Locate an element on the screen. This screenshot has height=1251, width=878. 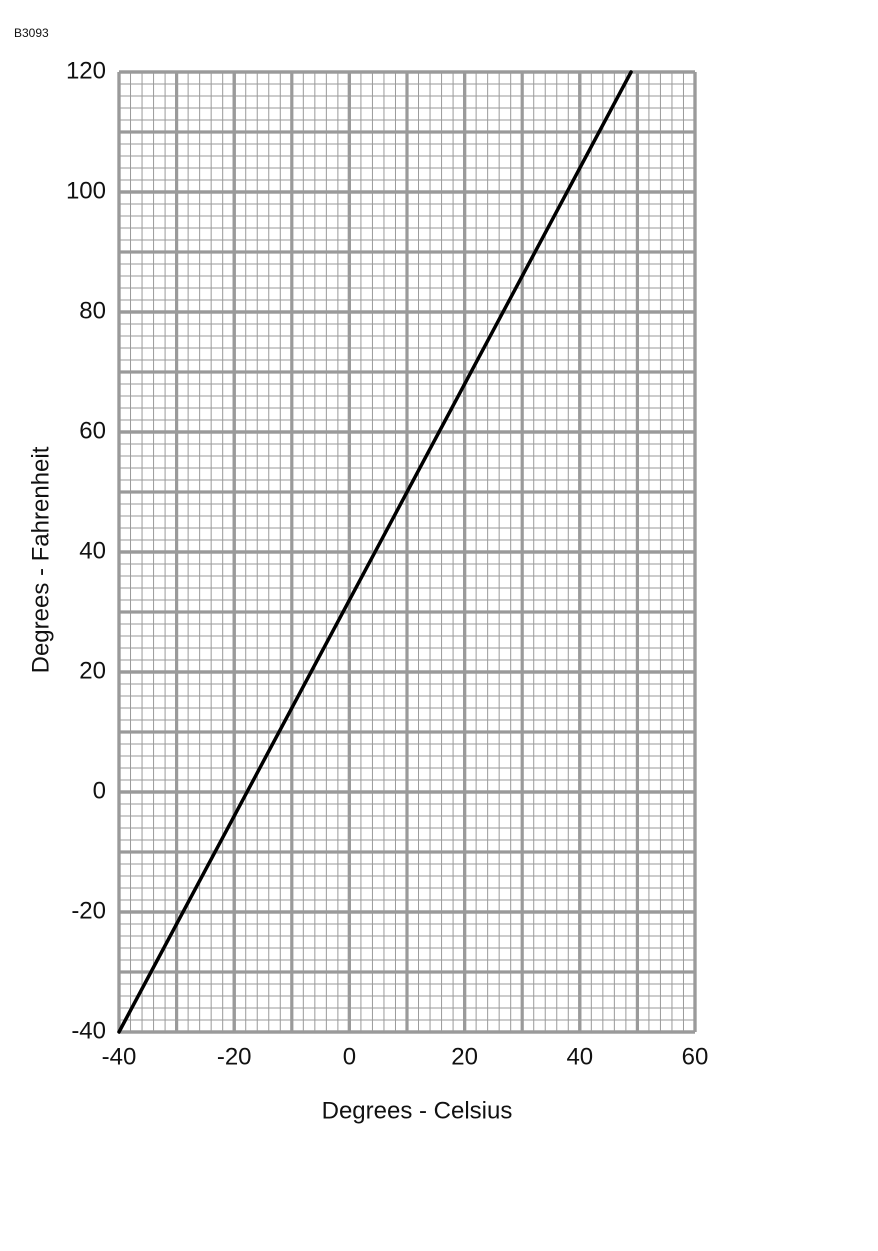
y-tick-label: 40 is located at coordinates (92, 550).